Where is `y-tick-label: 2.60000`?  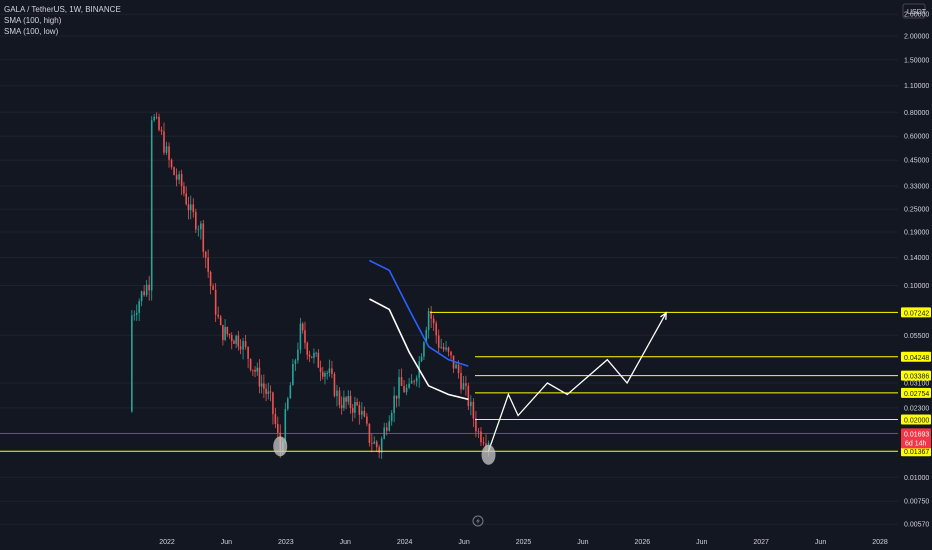
y-tick-label: 2.60000 is located at coordinates (916, 15).